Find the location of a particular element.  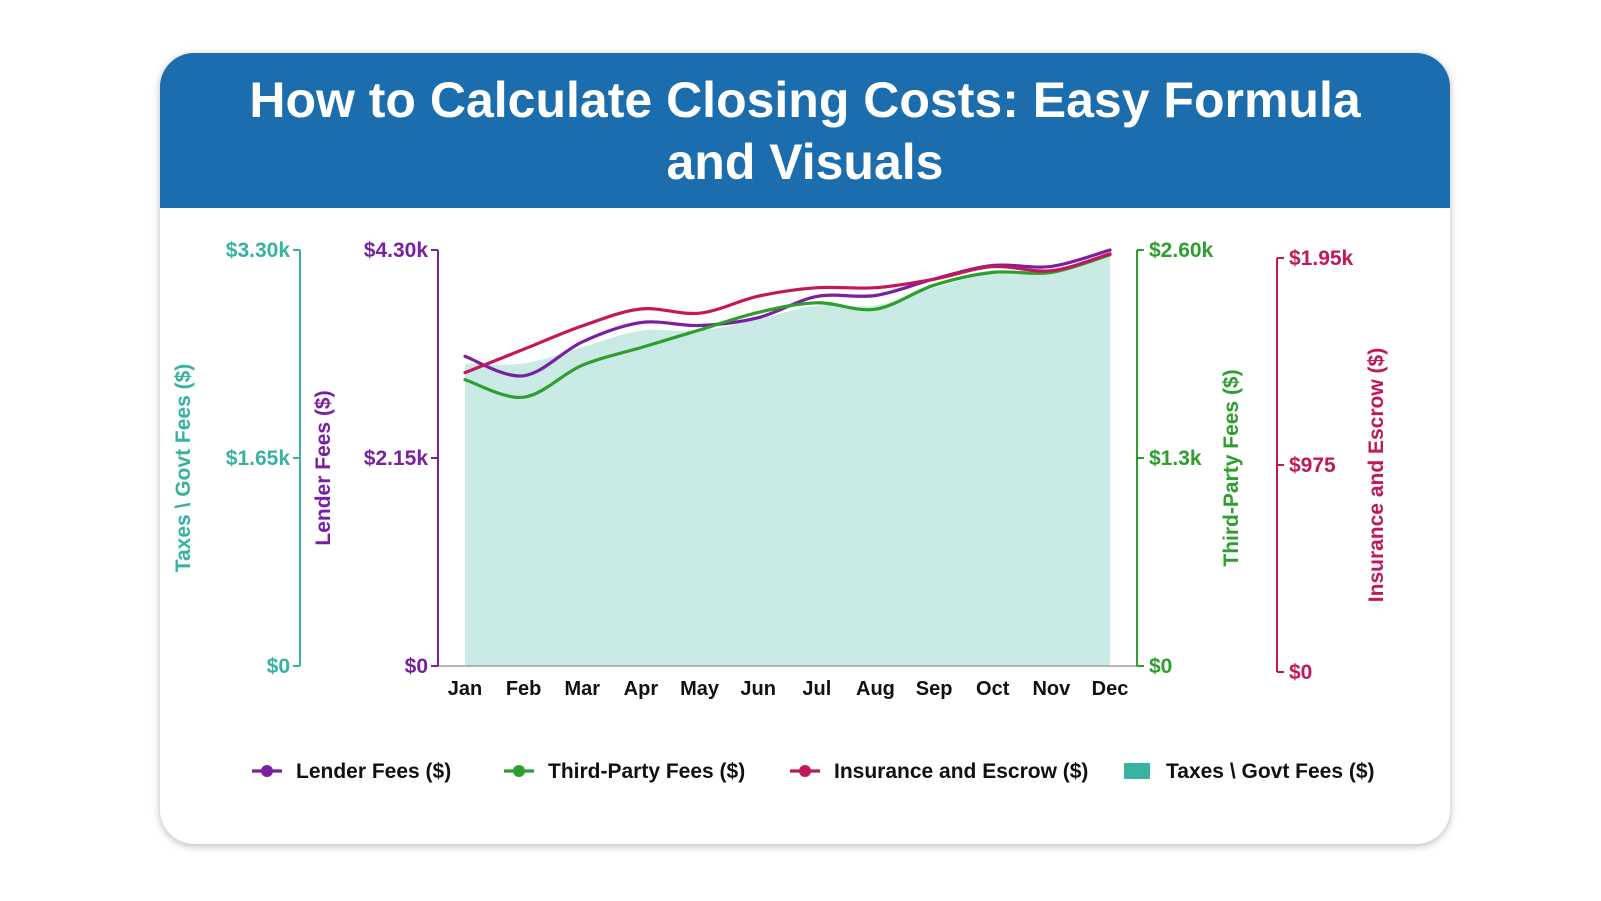

third_party-axis: $0 $1.3k $2.60k Third-Party Fees ($) is located at coordinates (1189, 458).